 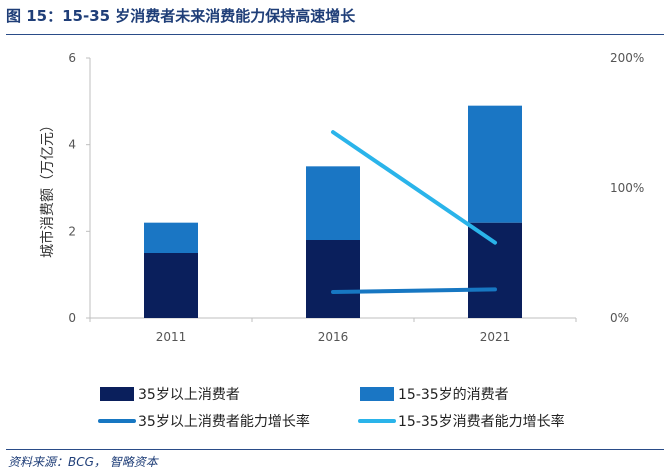 What do you see at coordinates (171, 237) in the screenshot?
I see `bar-15-35-2011` at bounding box center [171, 237].